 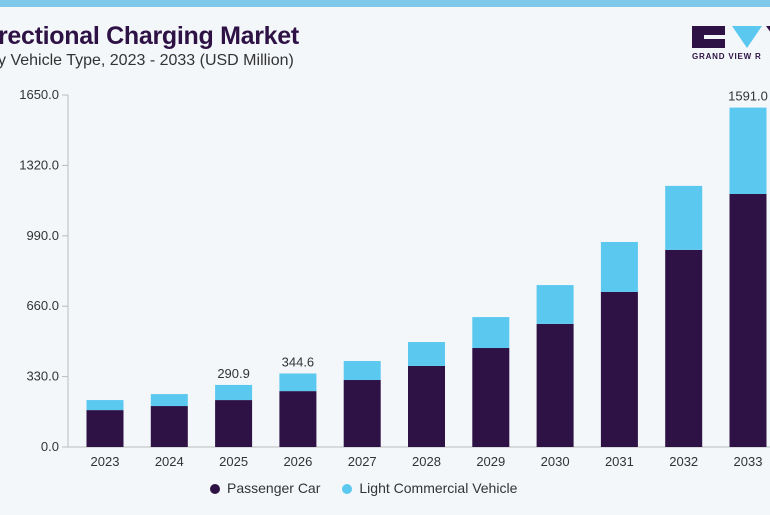 What do you see at coordinates (731, 37) in the screenshot?
I see `logo-icon` at bounding box center [731, 37].